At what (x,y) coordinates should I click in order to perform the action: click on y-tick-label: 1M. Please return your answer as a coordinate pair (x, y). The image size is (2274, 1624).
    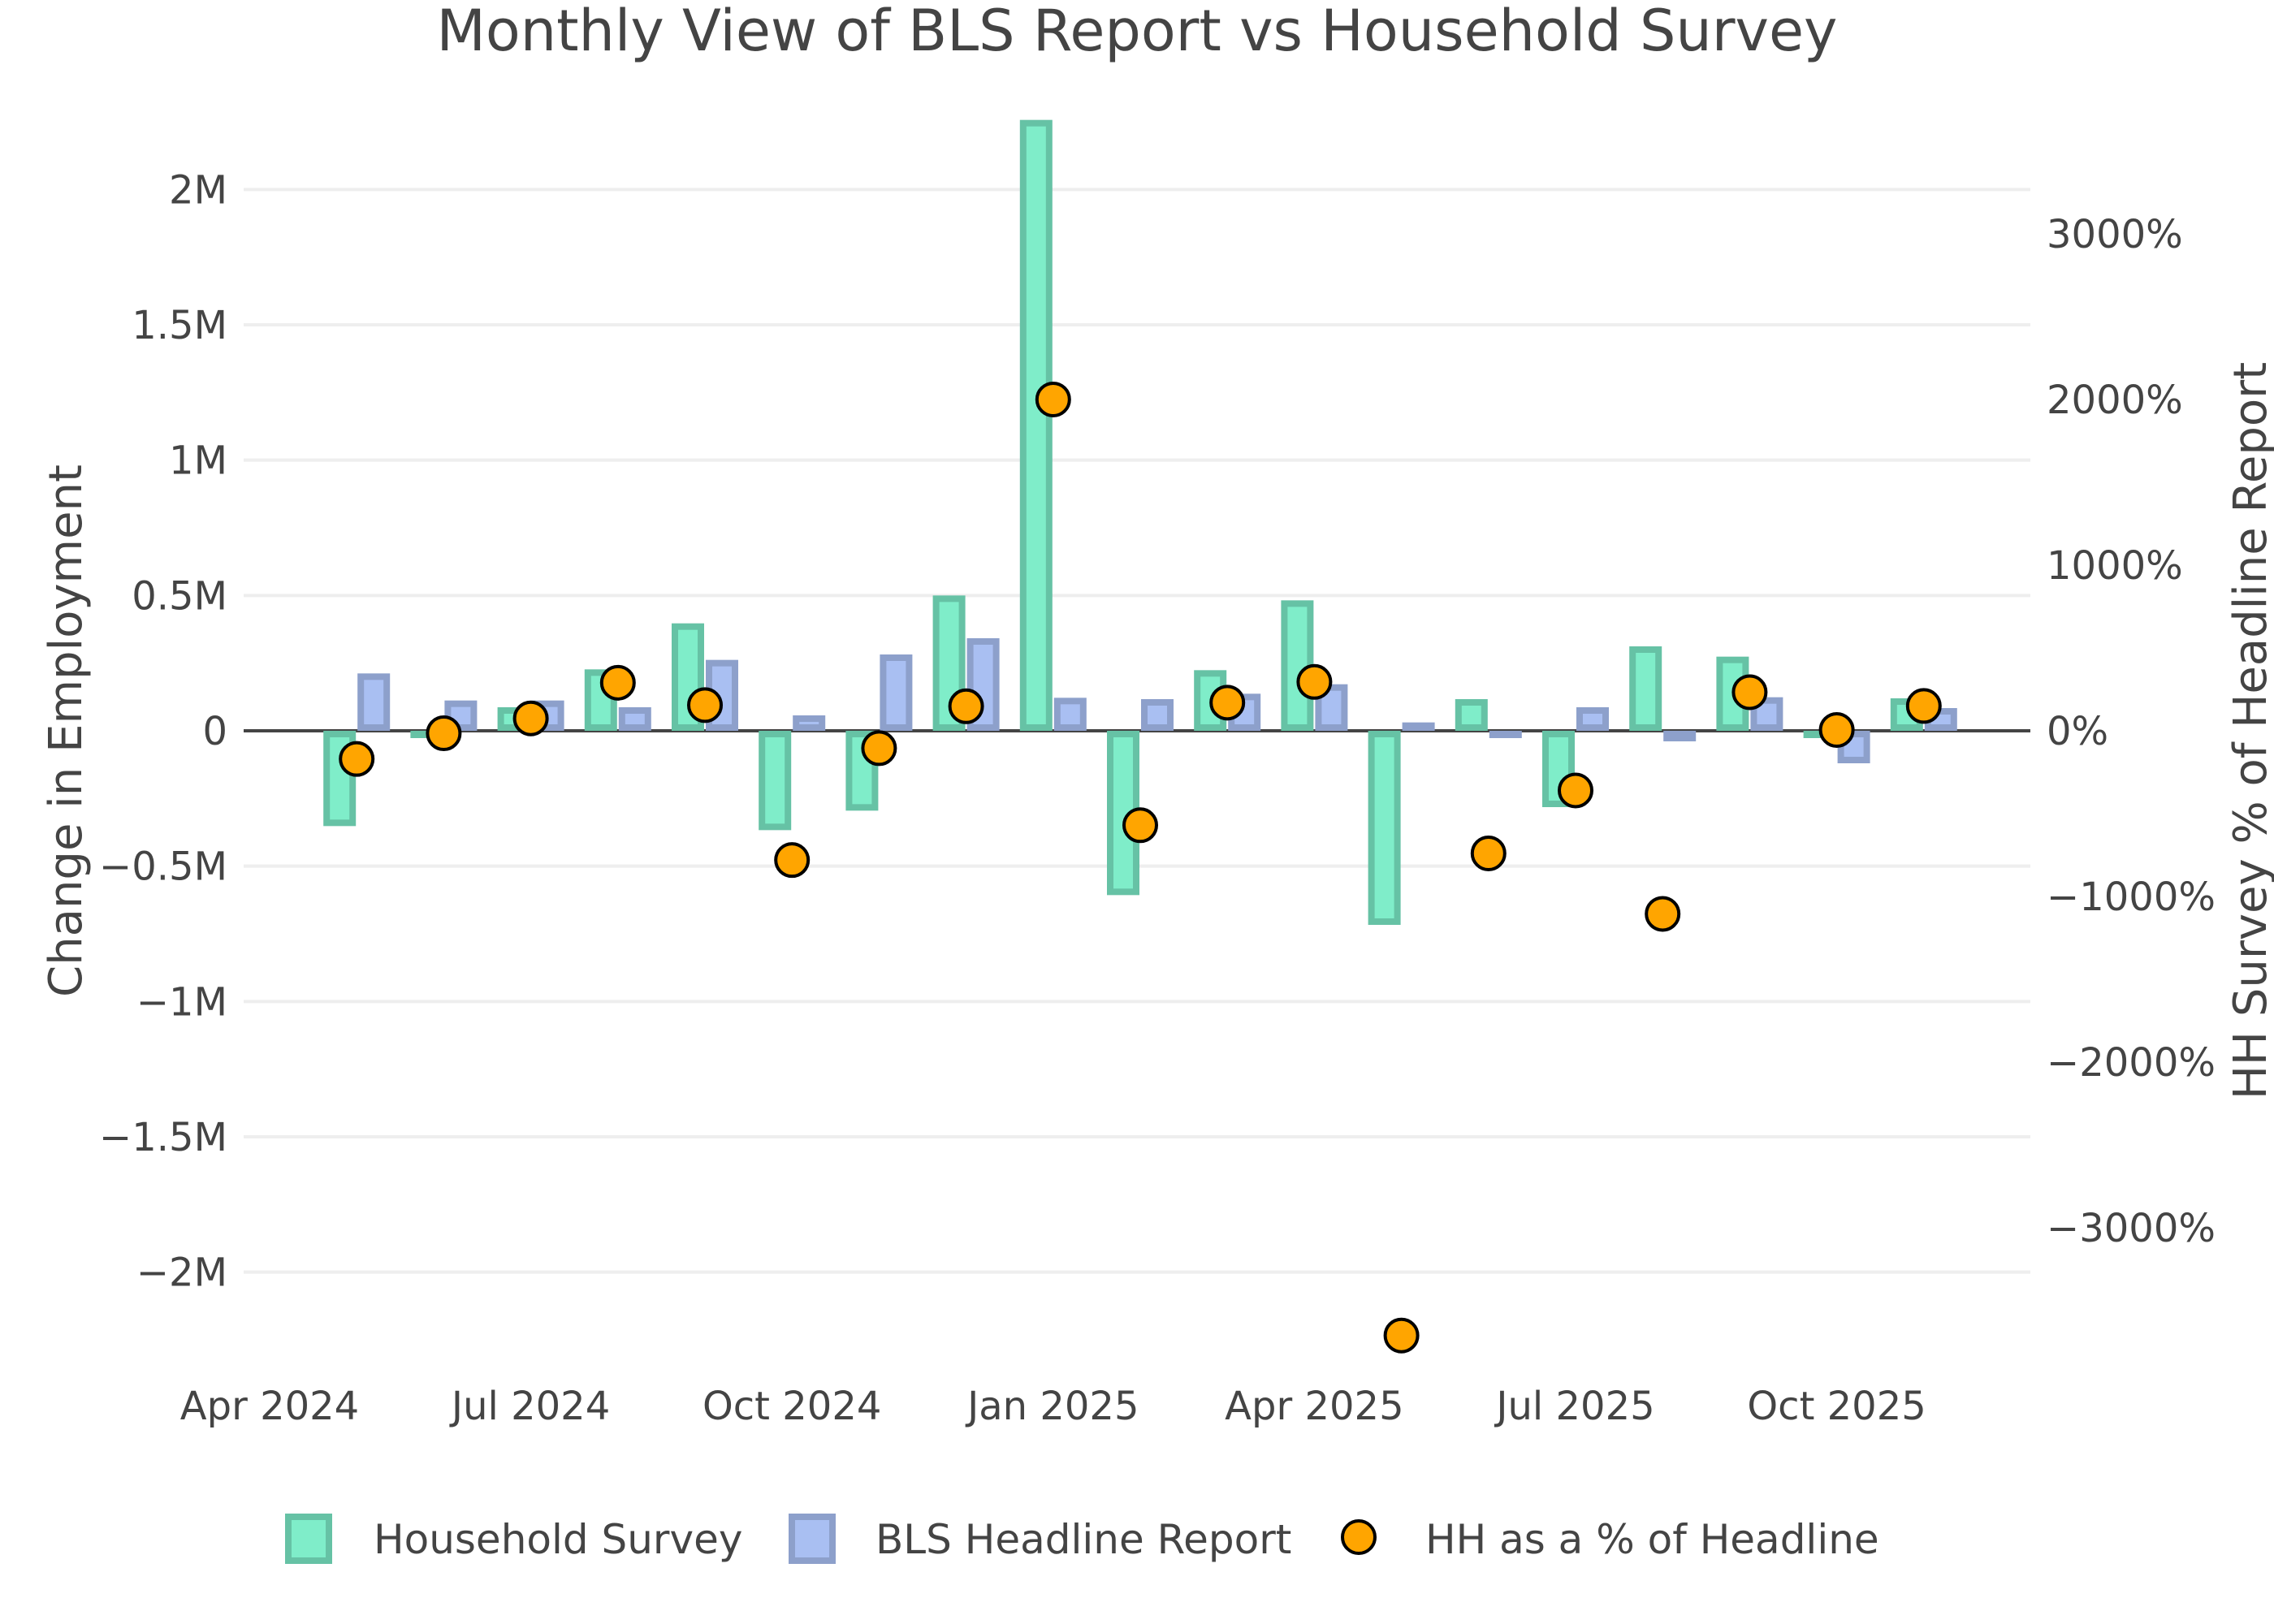
    Looking at the image, I should click on (198, 461).